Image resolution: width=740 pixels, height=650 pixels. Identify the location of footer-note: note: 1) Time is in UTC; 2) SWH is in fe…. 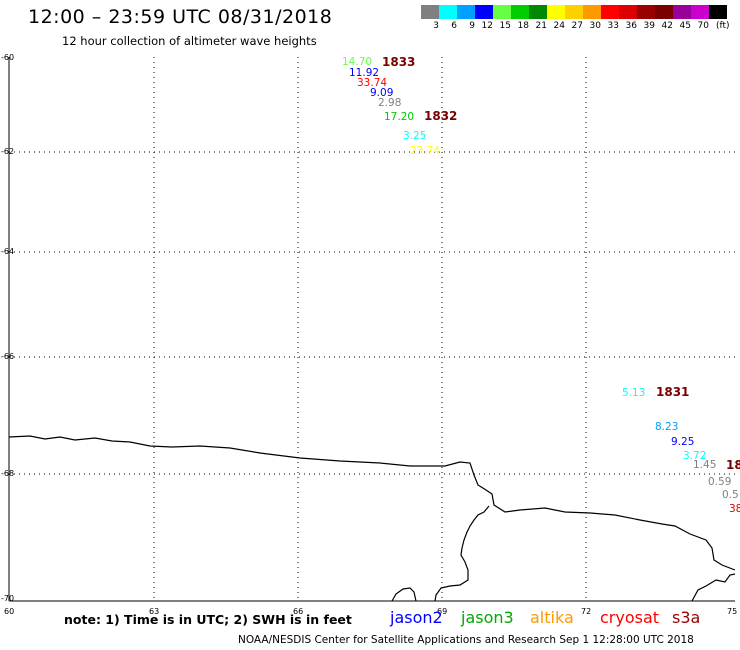
(208, 619).